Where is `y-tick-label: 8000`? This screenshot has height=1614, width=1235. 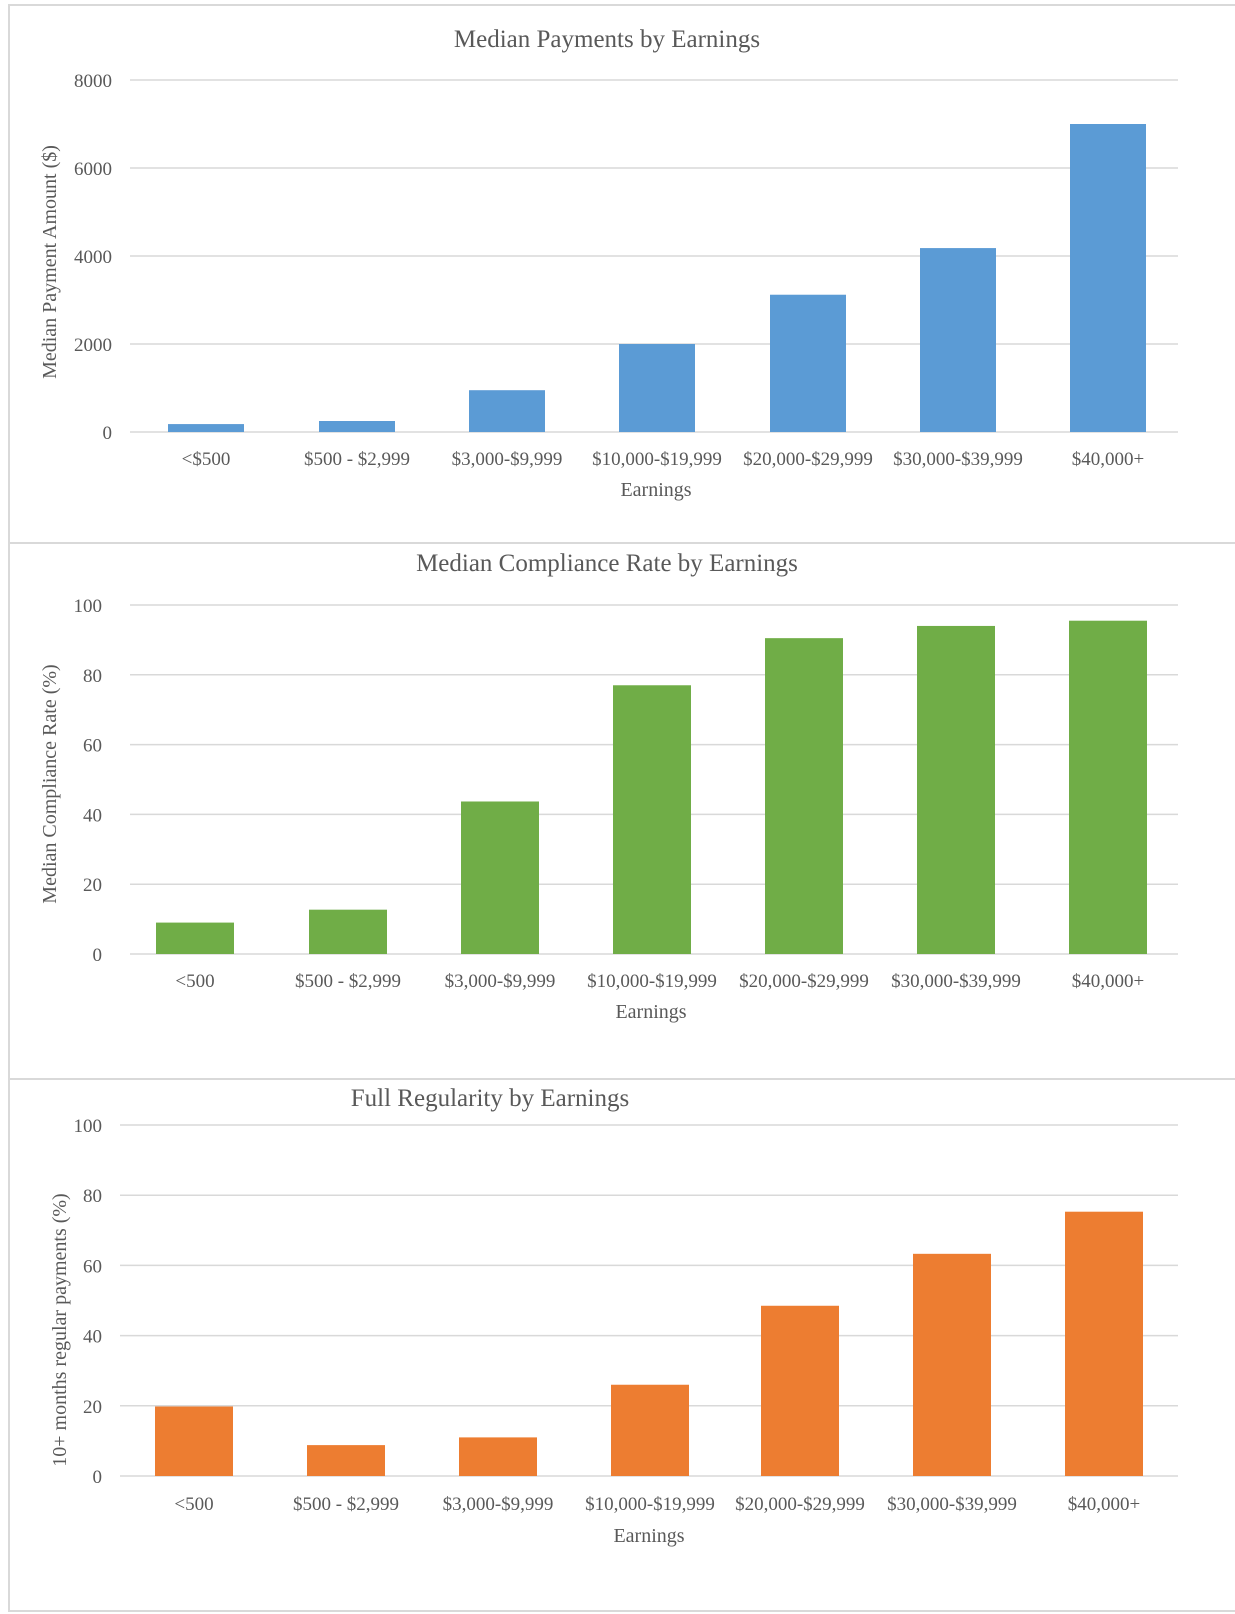 y-tick-label: 8000 is located at coordinates (93, 81).